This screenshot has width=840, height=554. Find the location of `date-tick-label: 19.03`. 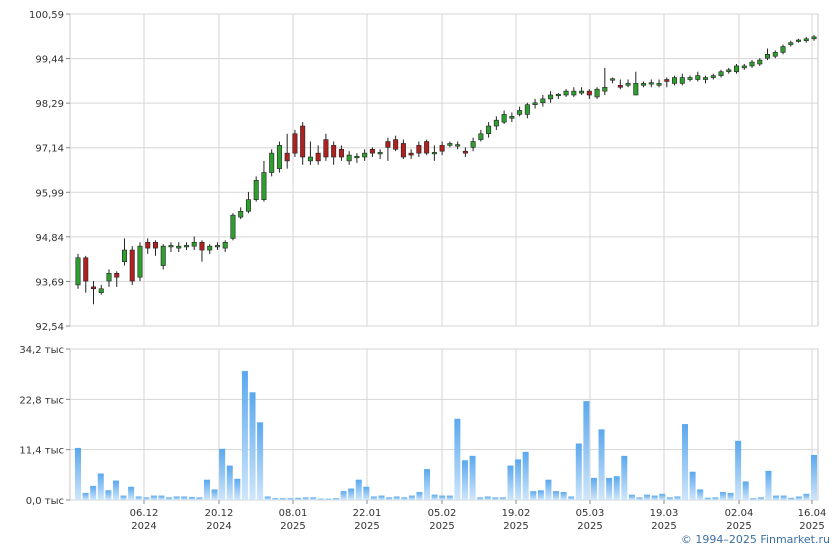

date-tick-label: 19.03 is located at coordinates (664, 513).